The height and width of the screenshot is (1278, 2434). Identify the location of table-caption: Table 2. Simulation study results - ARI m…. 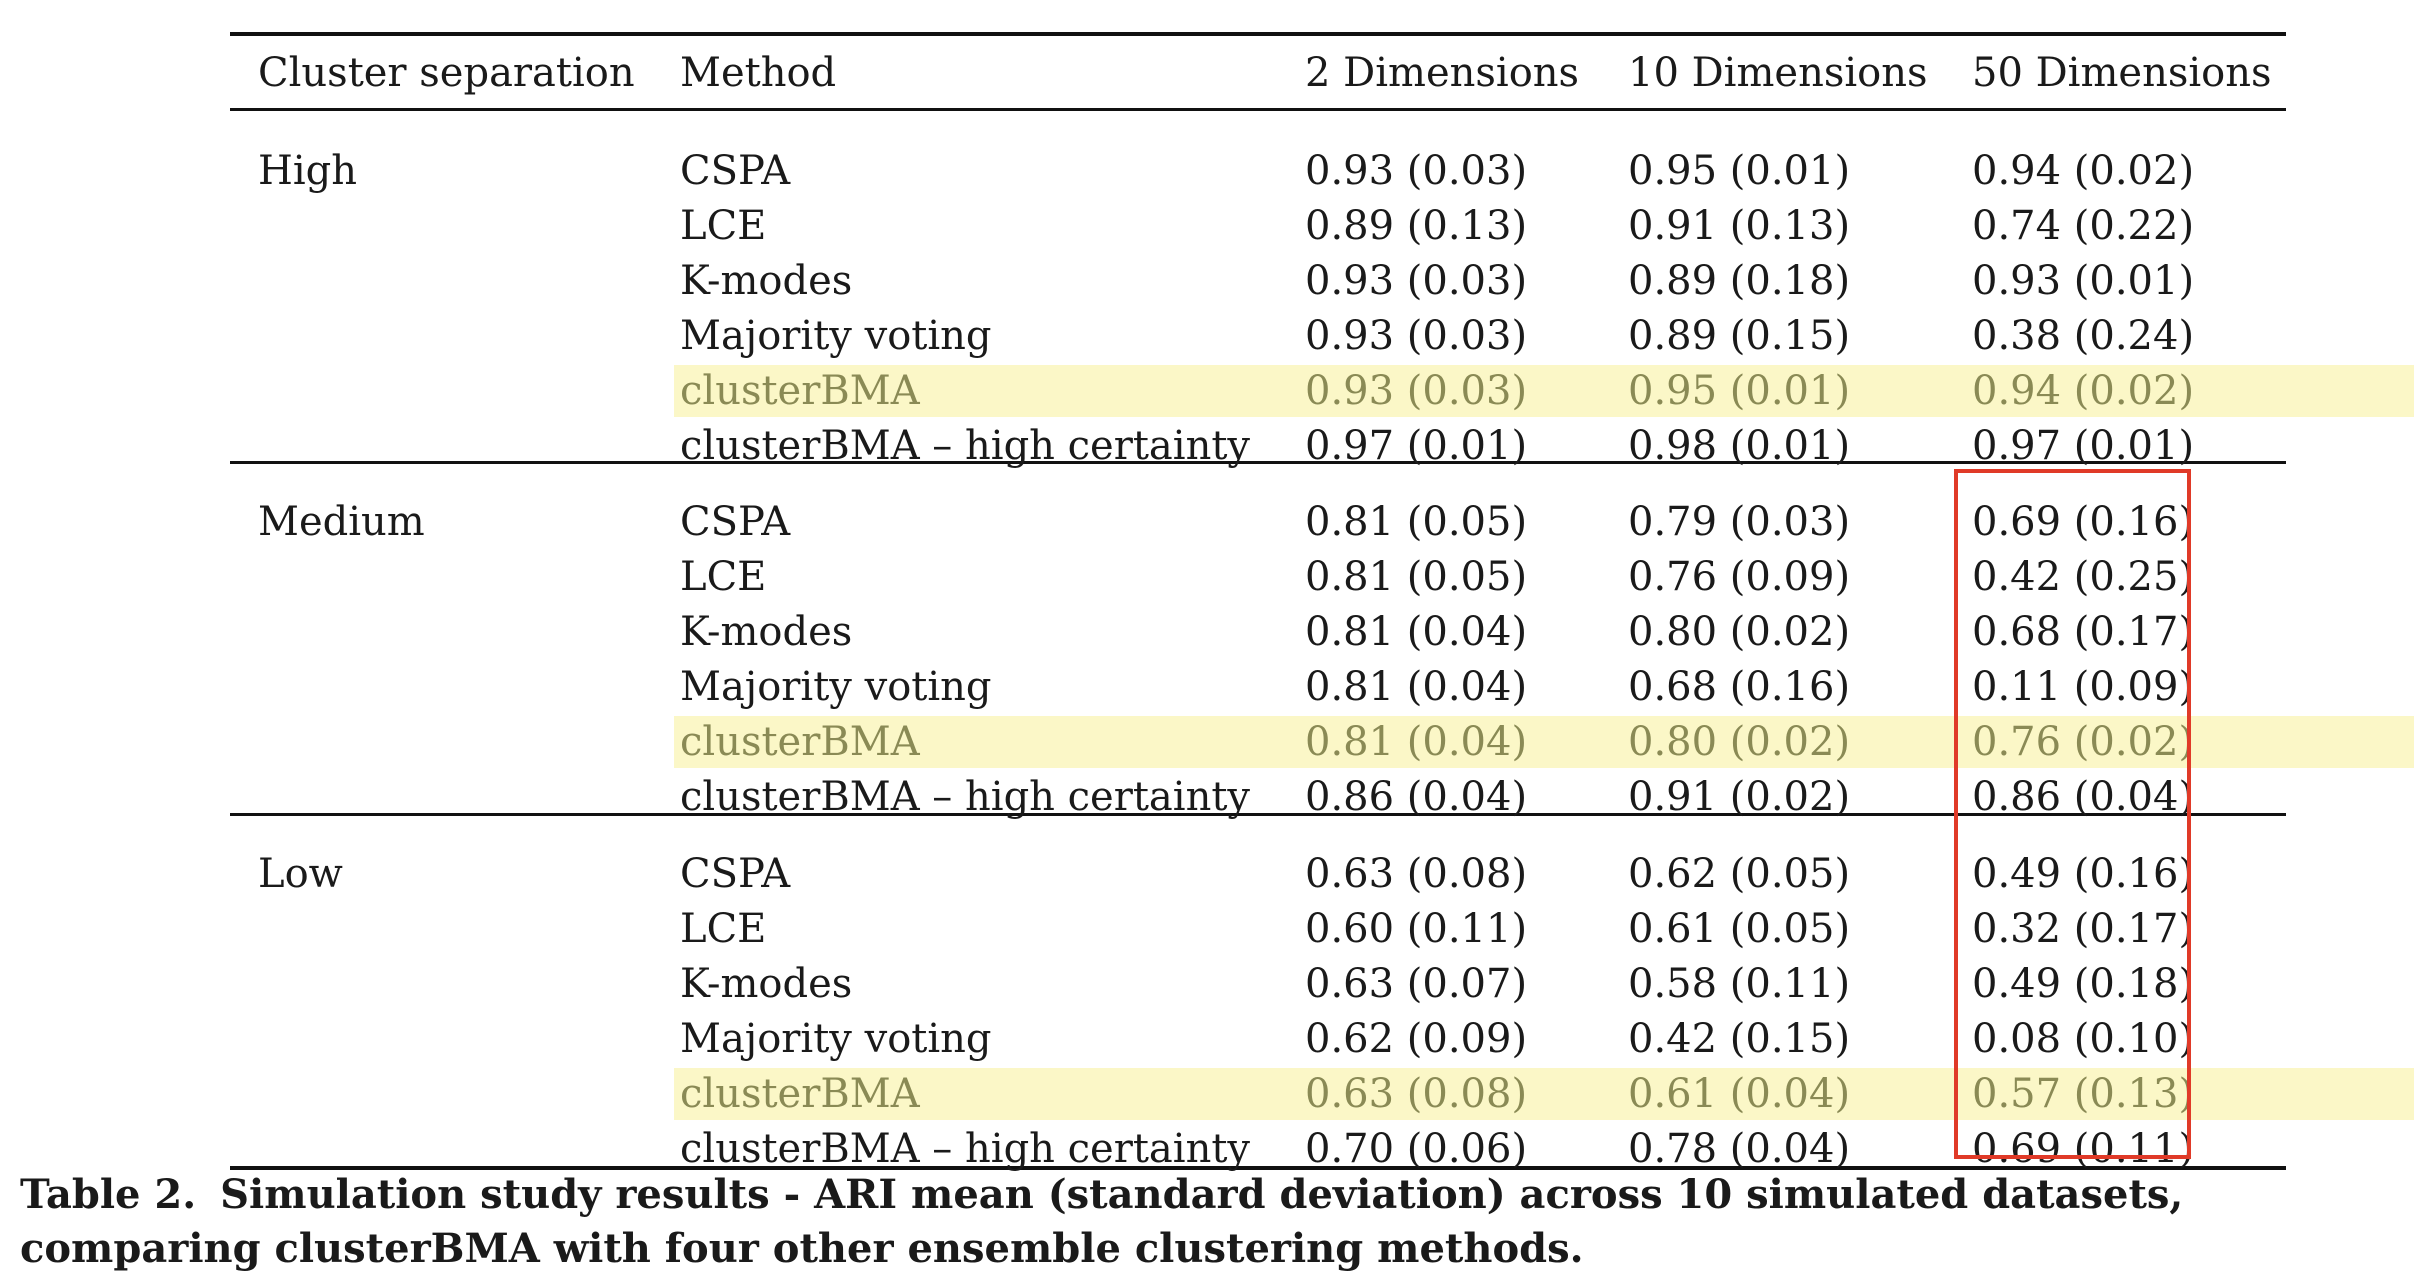
(1220, 1222).